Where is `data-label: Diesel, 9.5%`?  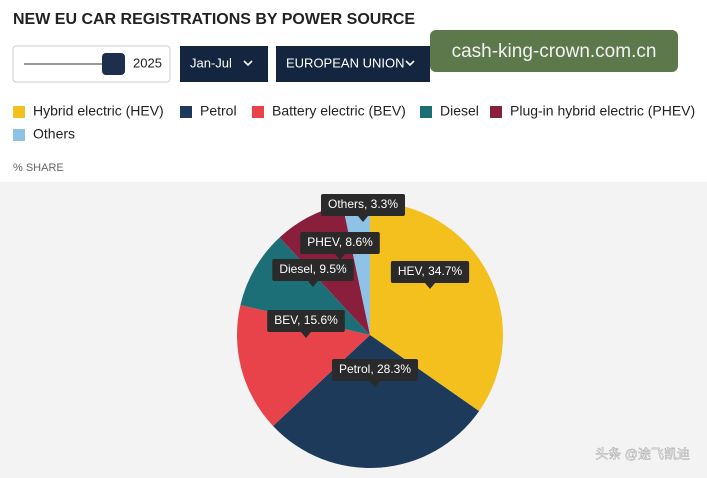 data-label: Diesel, 9.5% is located at coordinates (313, 269).